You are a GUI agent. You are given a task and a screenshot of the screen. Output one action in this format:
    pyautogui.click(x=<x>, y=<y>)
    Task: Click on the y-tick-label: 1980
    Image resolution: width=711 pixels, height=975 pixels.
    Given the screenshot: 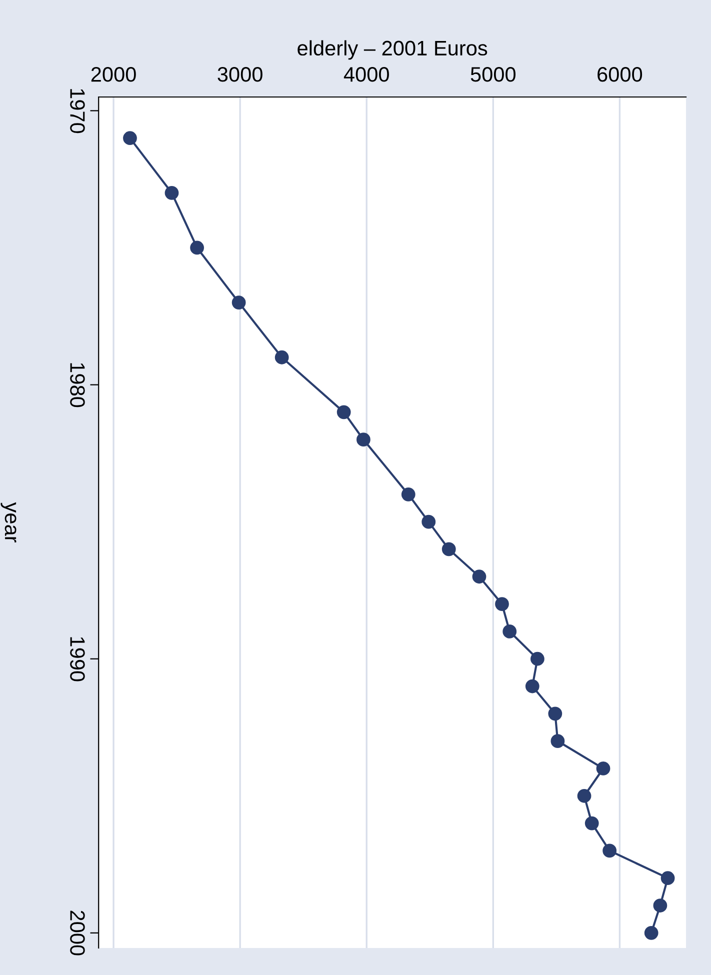 What is the action you would take?
    pyautogui.click(x=77, y=385)
    